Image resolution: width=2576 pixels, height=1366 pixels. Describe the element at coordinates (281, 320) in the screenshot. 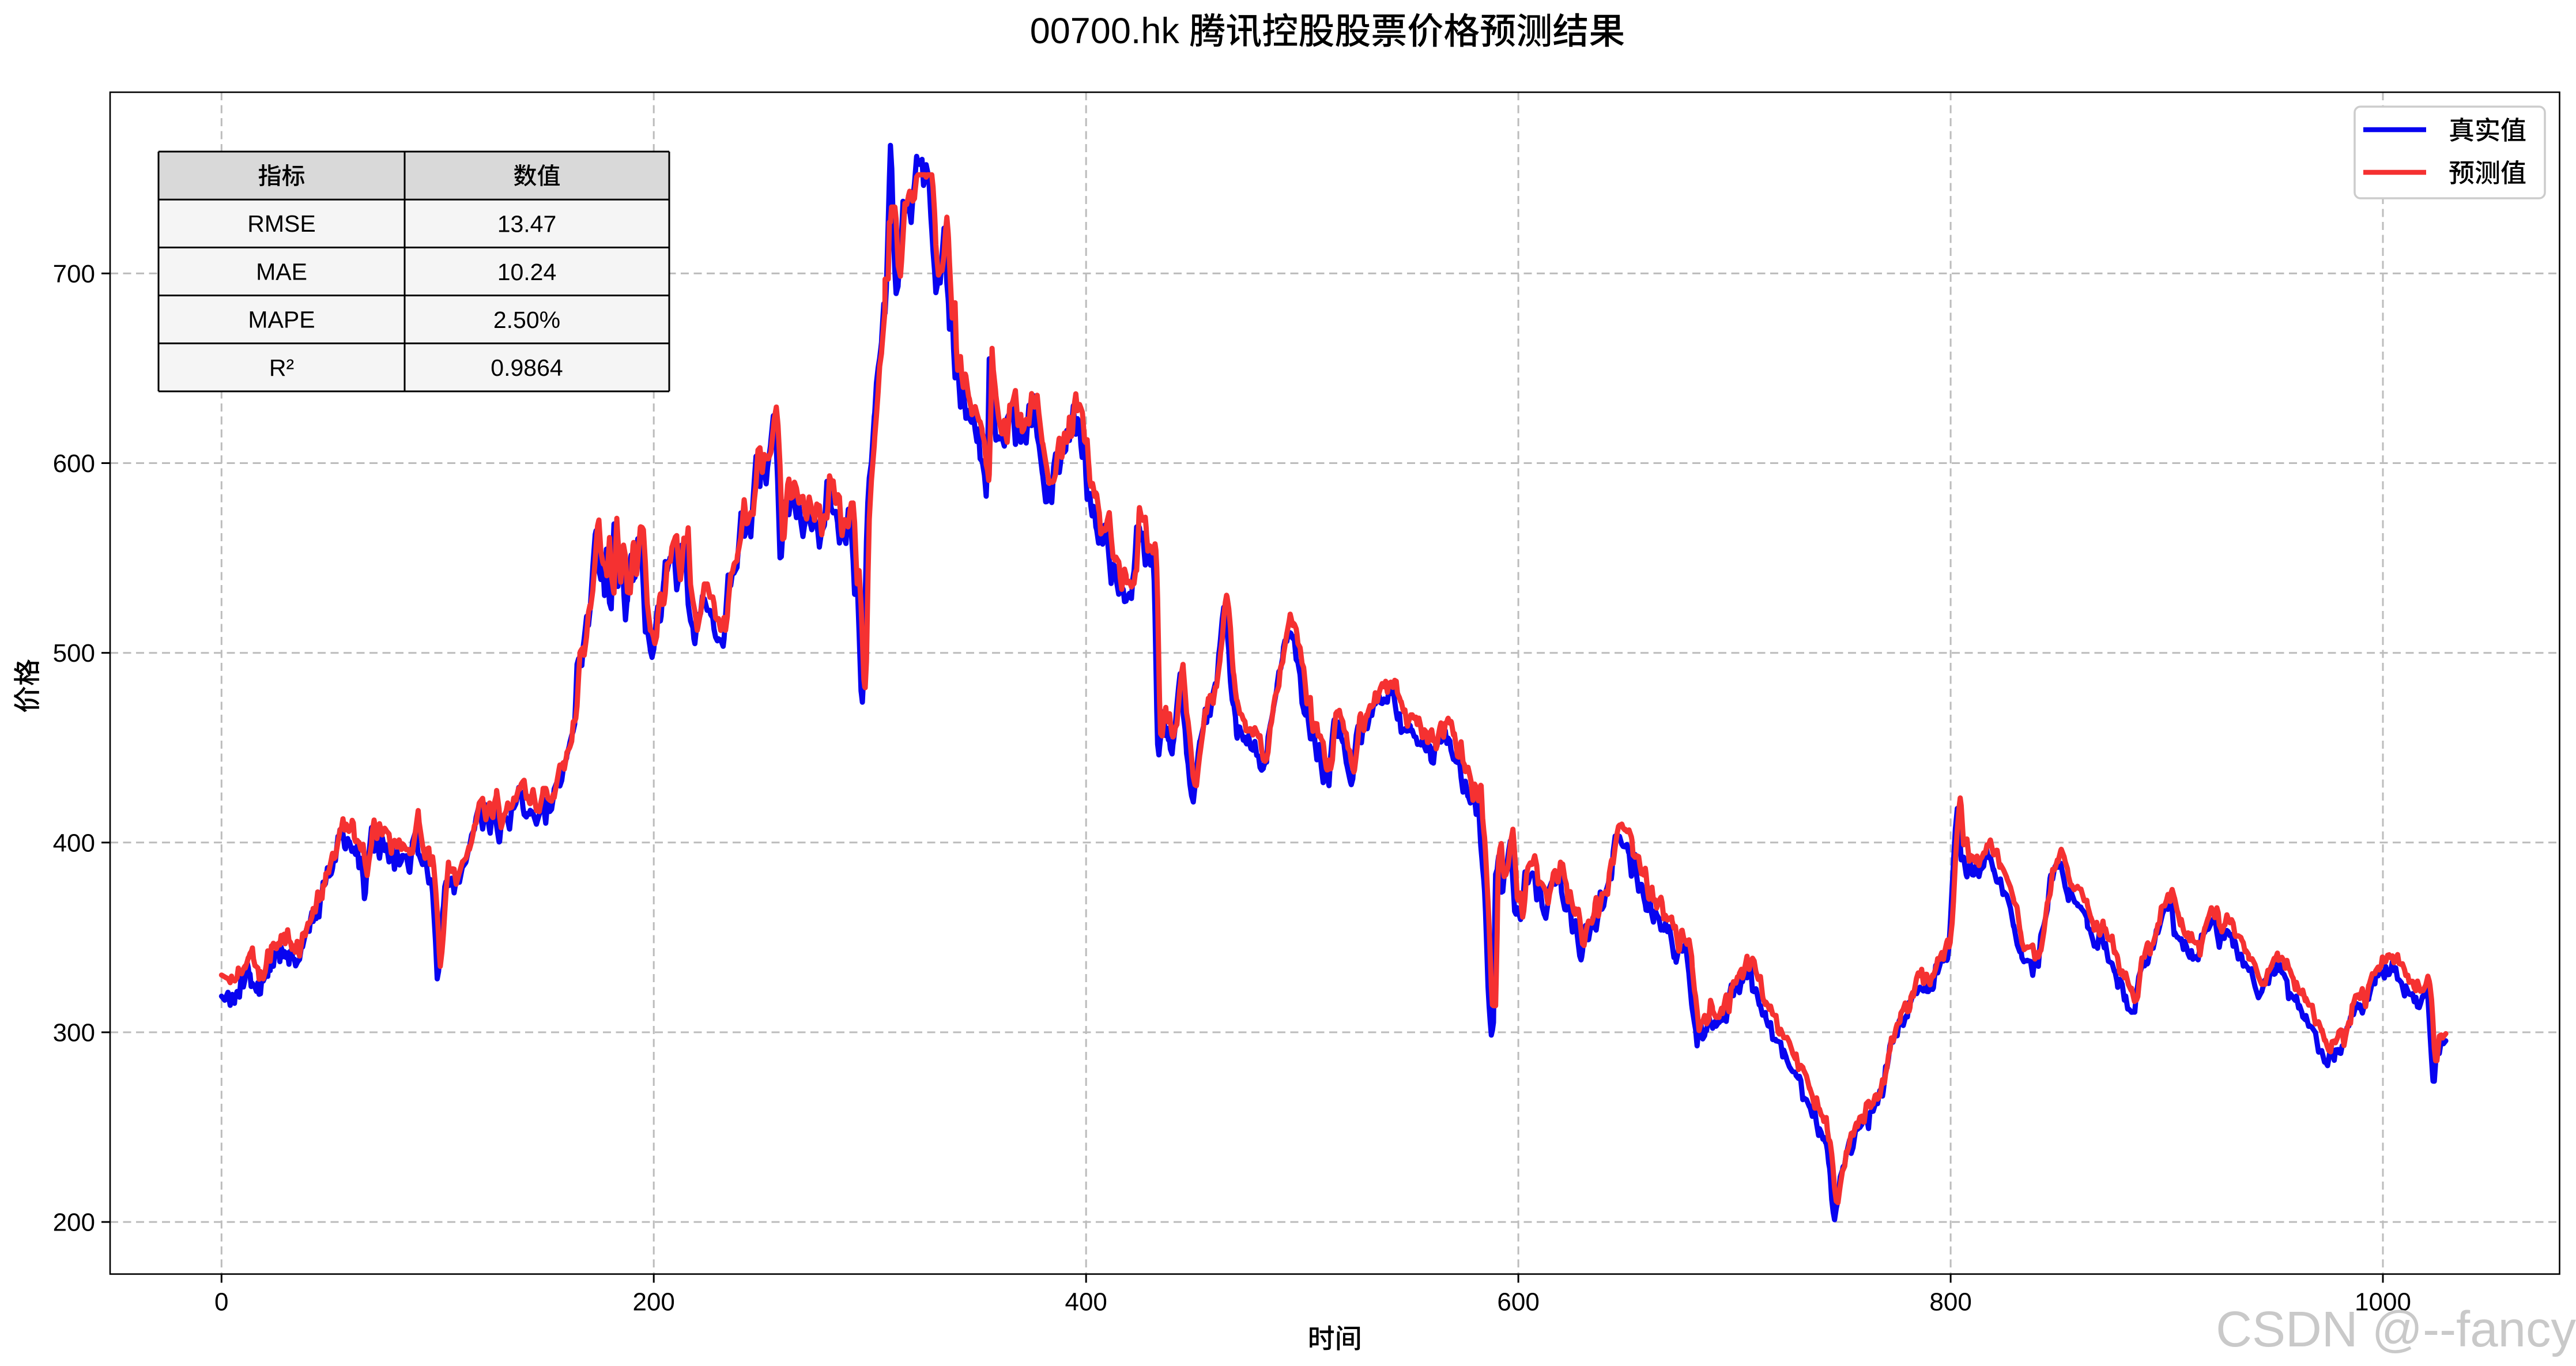

I see `svg-text: MAPE` at that location.